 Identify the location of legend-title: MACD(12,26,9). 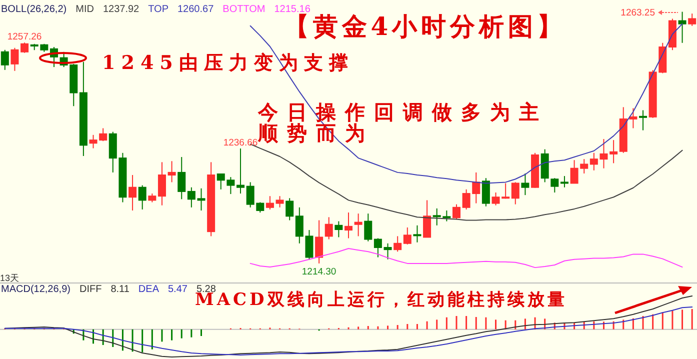
(35, 289).